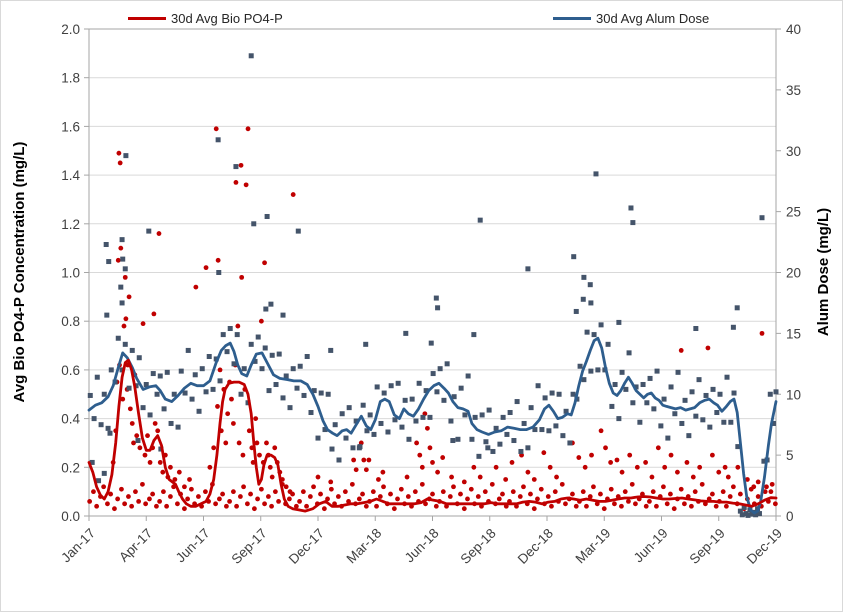  What do you see at coordinates (422, 546) in the screenshot?
I see `x-axis-tick-label: Jun-18` at bounding box center [422, 546].